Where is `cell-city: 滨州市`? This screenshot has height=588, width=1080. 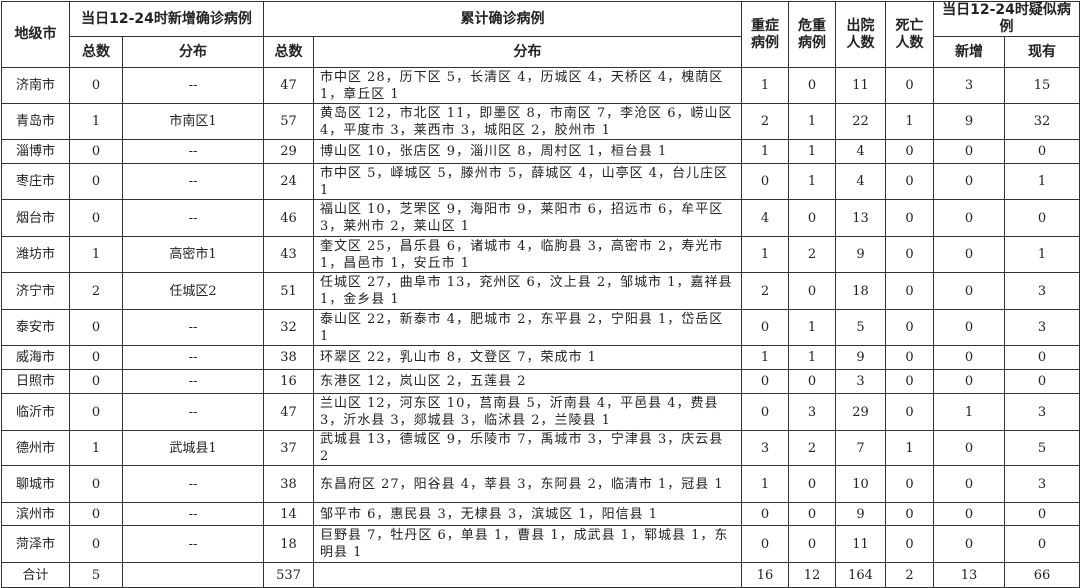
cell-city: 滨州市 is located at coordinates (35, 514).